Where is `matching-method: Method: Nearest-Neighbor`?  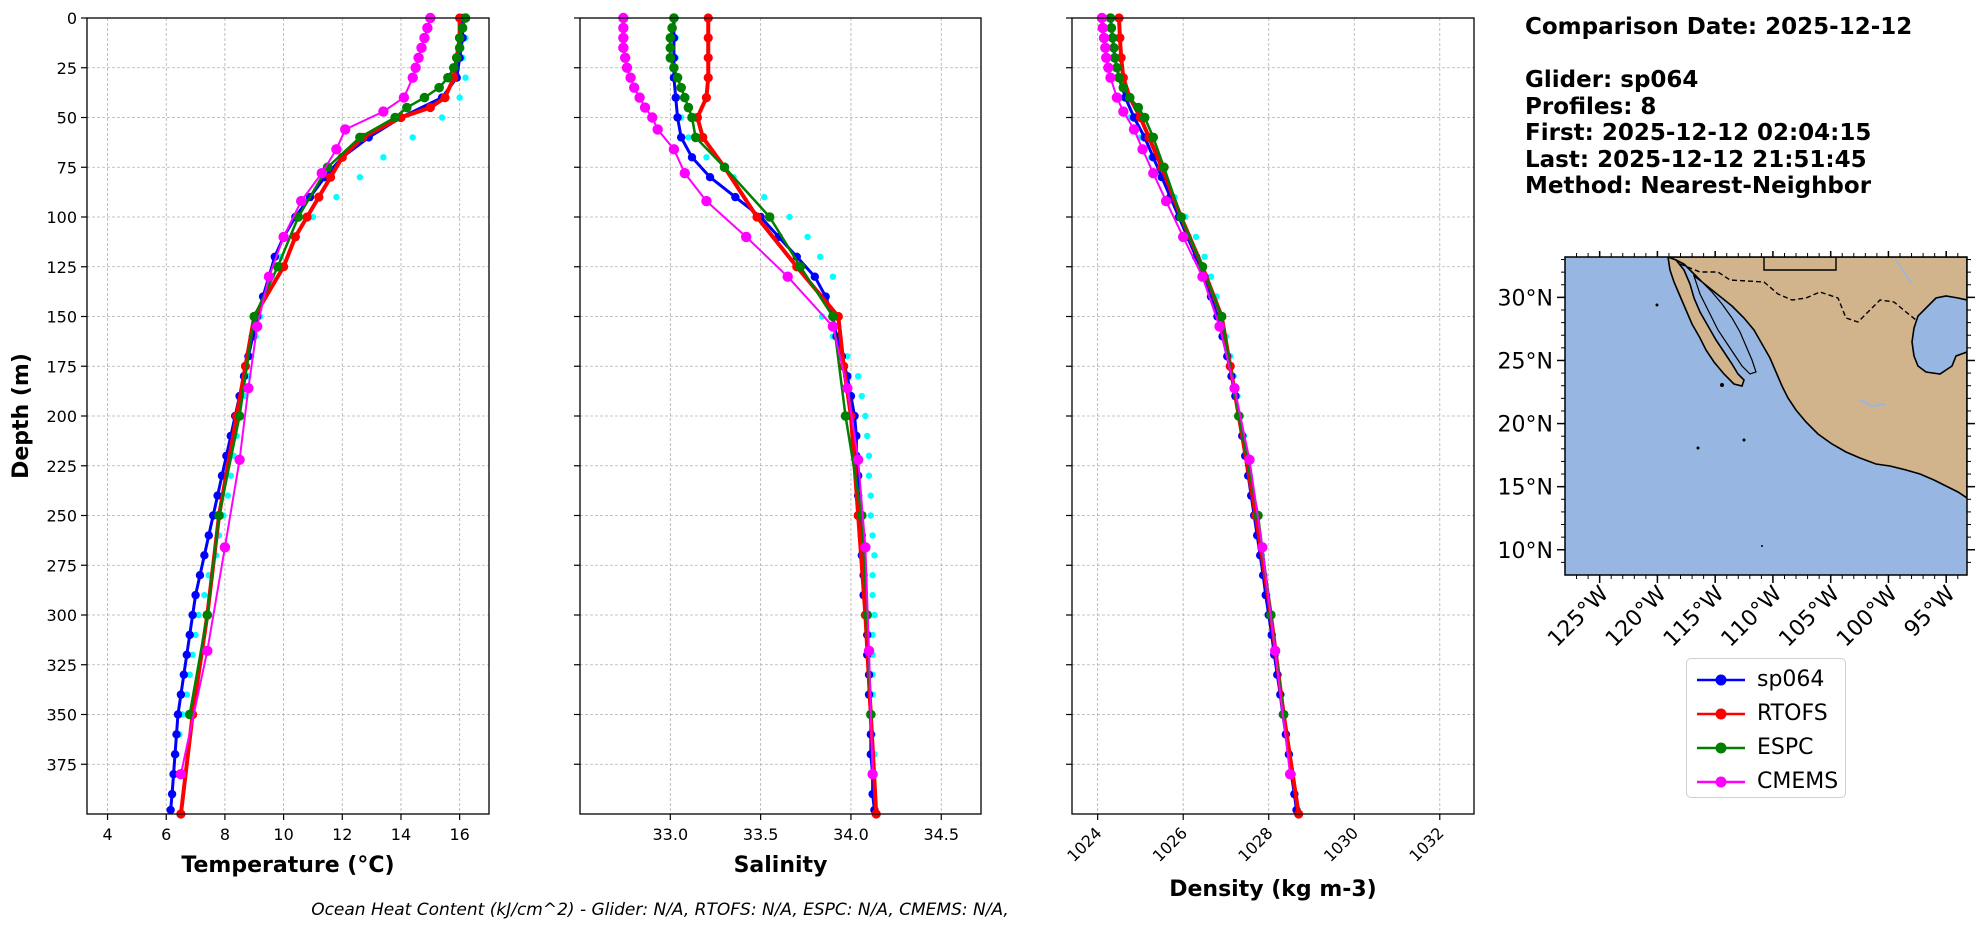
matching-method: Method: Nearest-Neighbor is located at coordinates (1698, 186).